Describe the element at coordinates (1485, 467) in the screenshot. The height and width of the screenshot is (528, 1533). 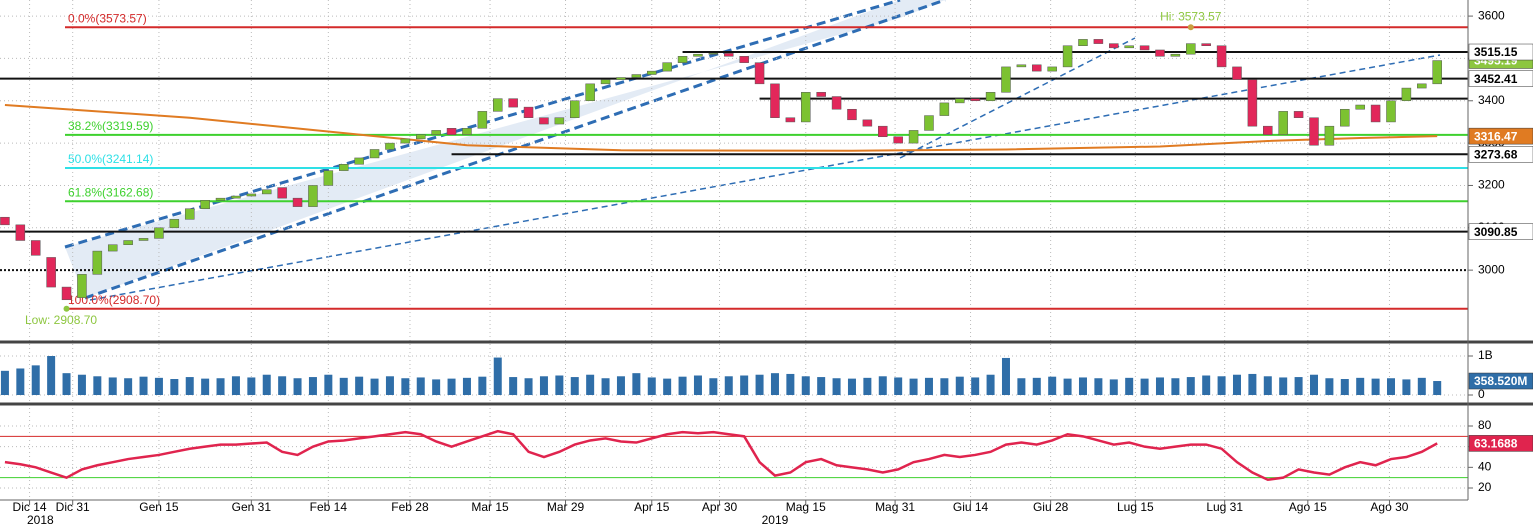
I see `y-tick-label: 40` at that location.